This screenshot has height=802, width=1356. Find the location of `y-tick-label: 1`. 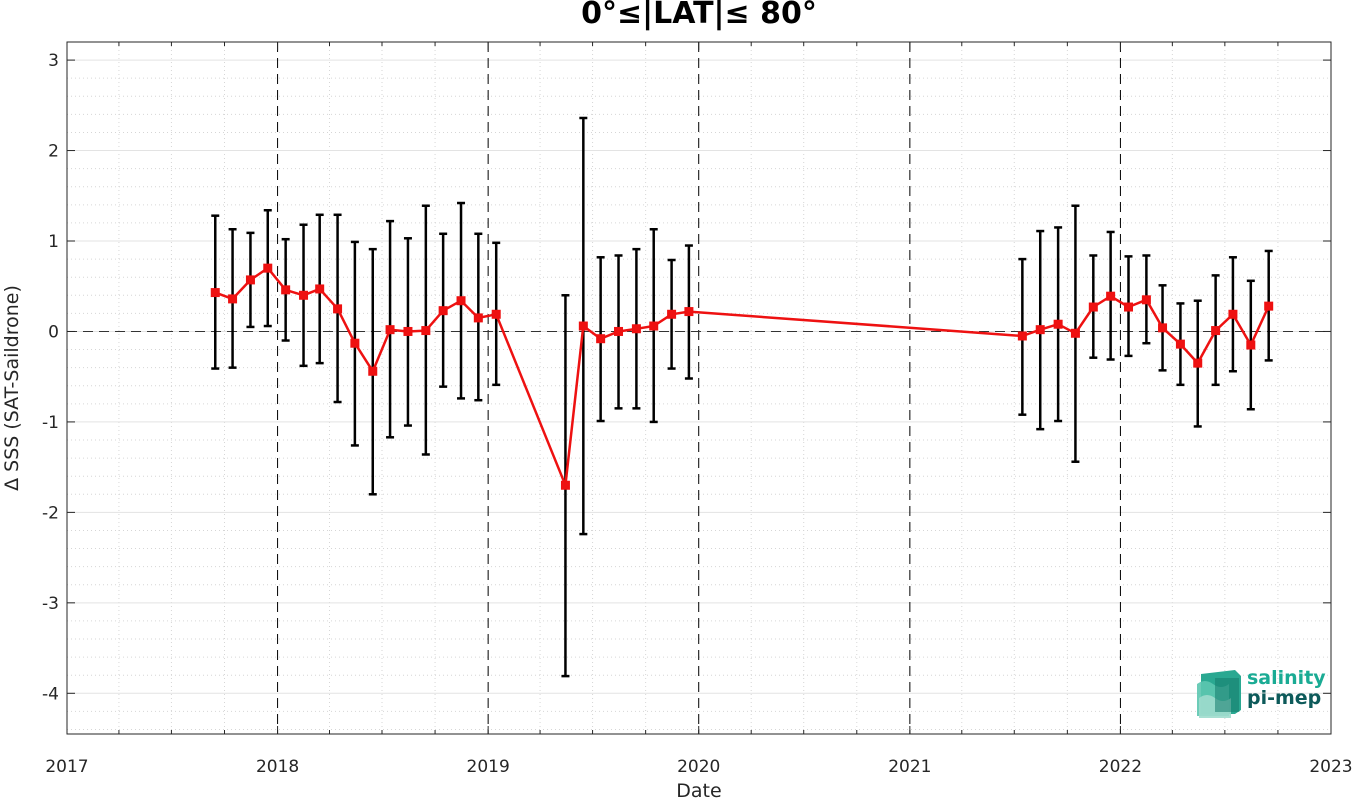

y-tick-label: 1 is located at coordinates (53, 242).